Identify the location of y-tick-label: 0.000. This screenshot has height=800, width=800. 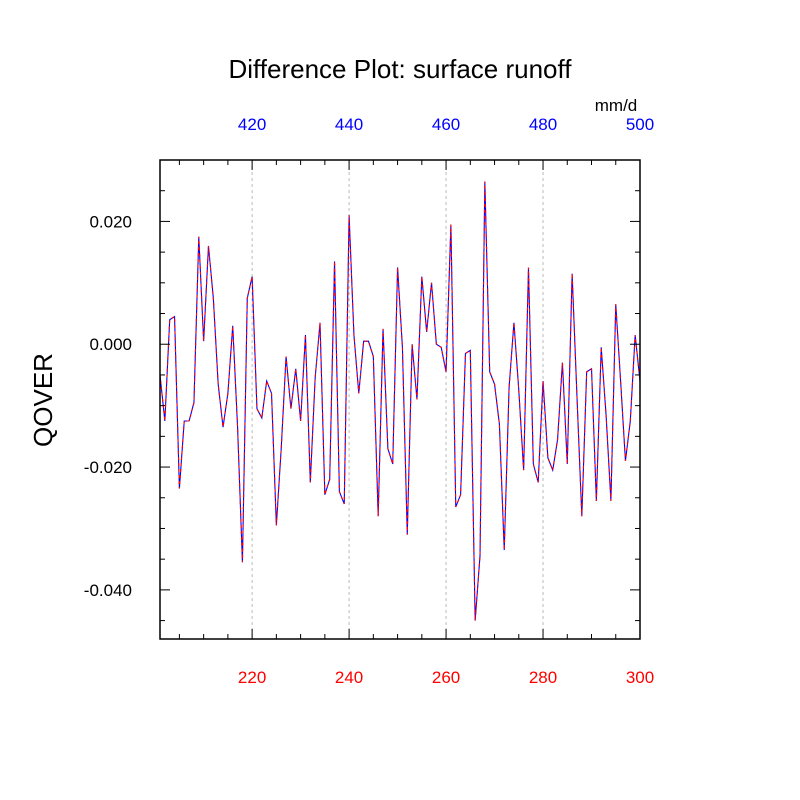
(110, 344).